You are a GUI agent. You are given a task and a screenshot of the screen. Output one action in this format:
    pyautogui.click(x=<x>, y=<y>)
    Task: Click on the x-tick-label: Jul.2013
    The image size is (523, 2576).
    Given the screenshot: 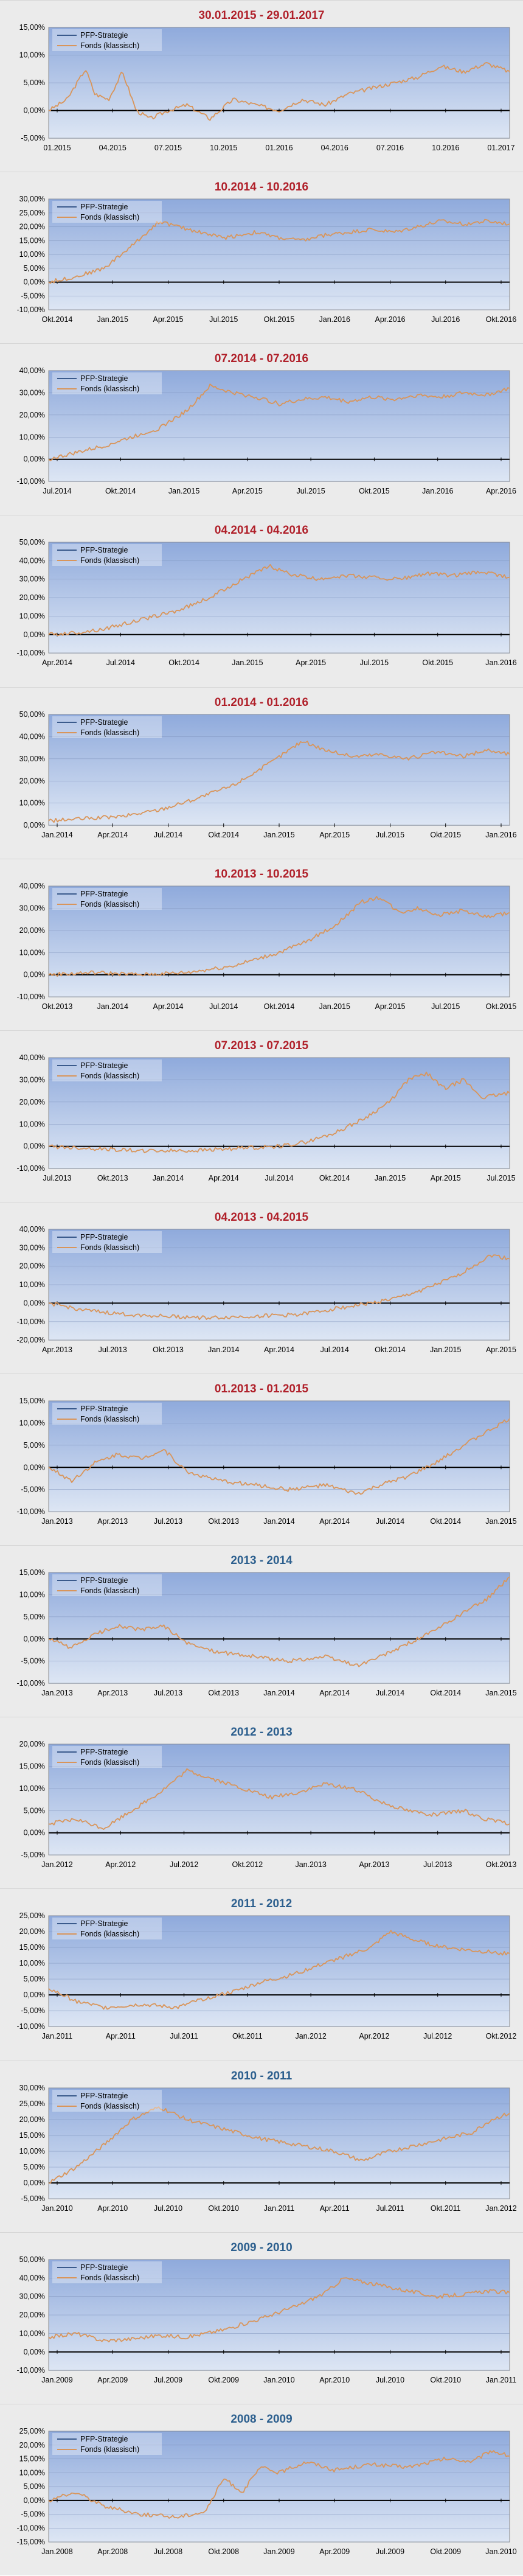 What is the action you would take?
    pyautogui.click(x=57, y=1178)
    